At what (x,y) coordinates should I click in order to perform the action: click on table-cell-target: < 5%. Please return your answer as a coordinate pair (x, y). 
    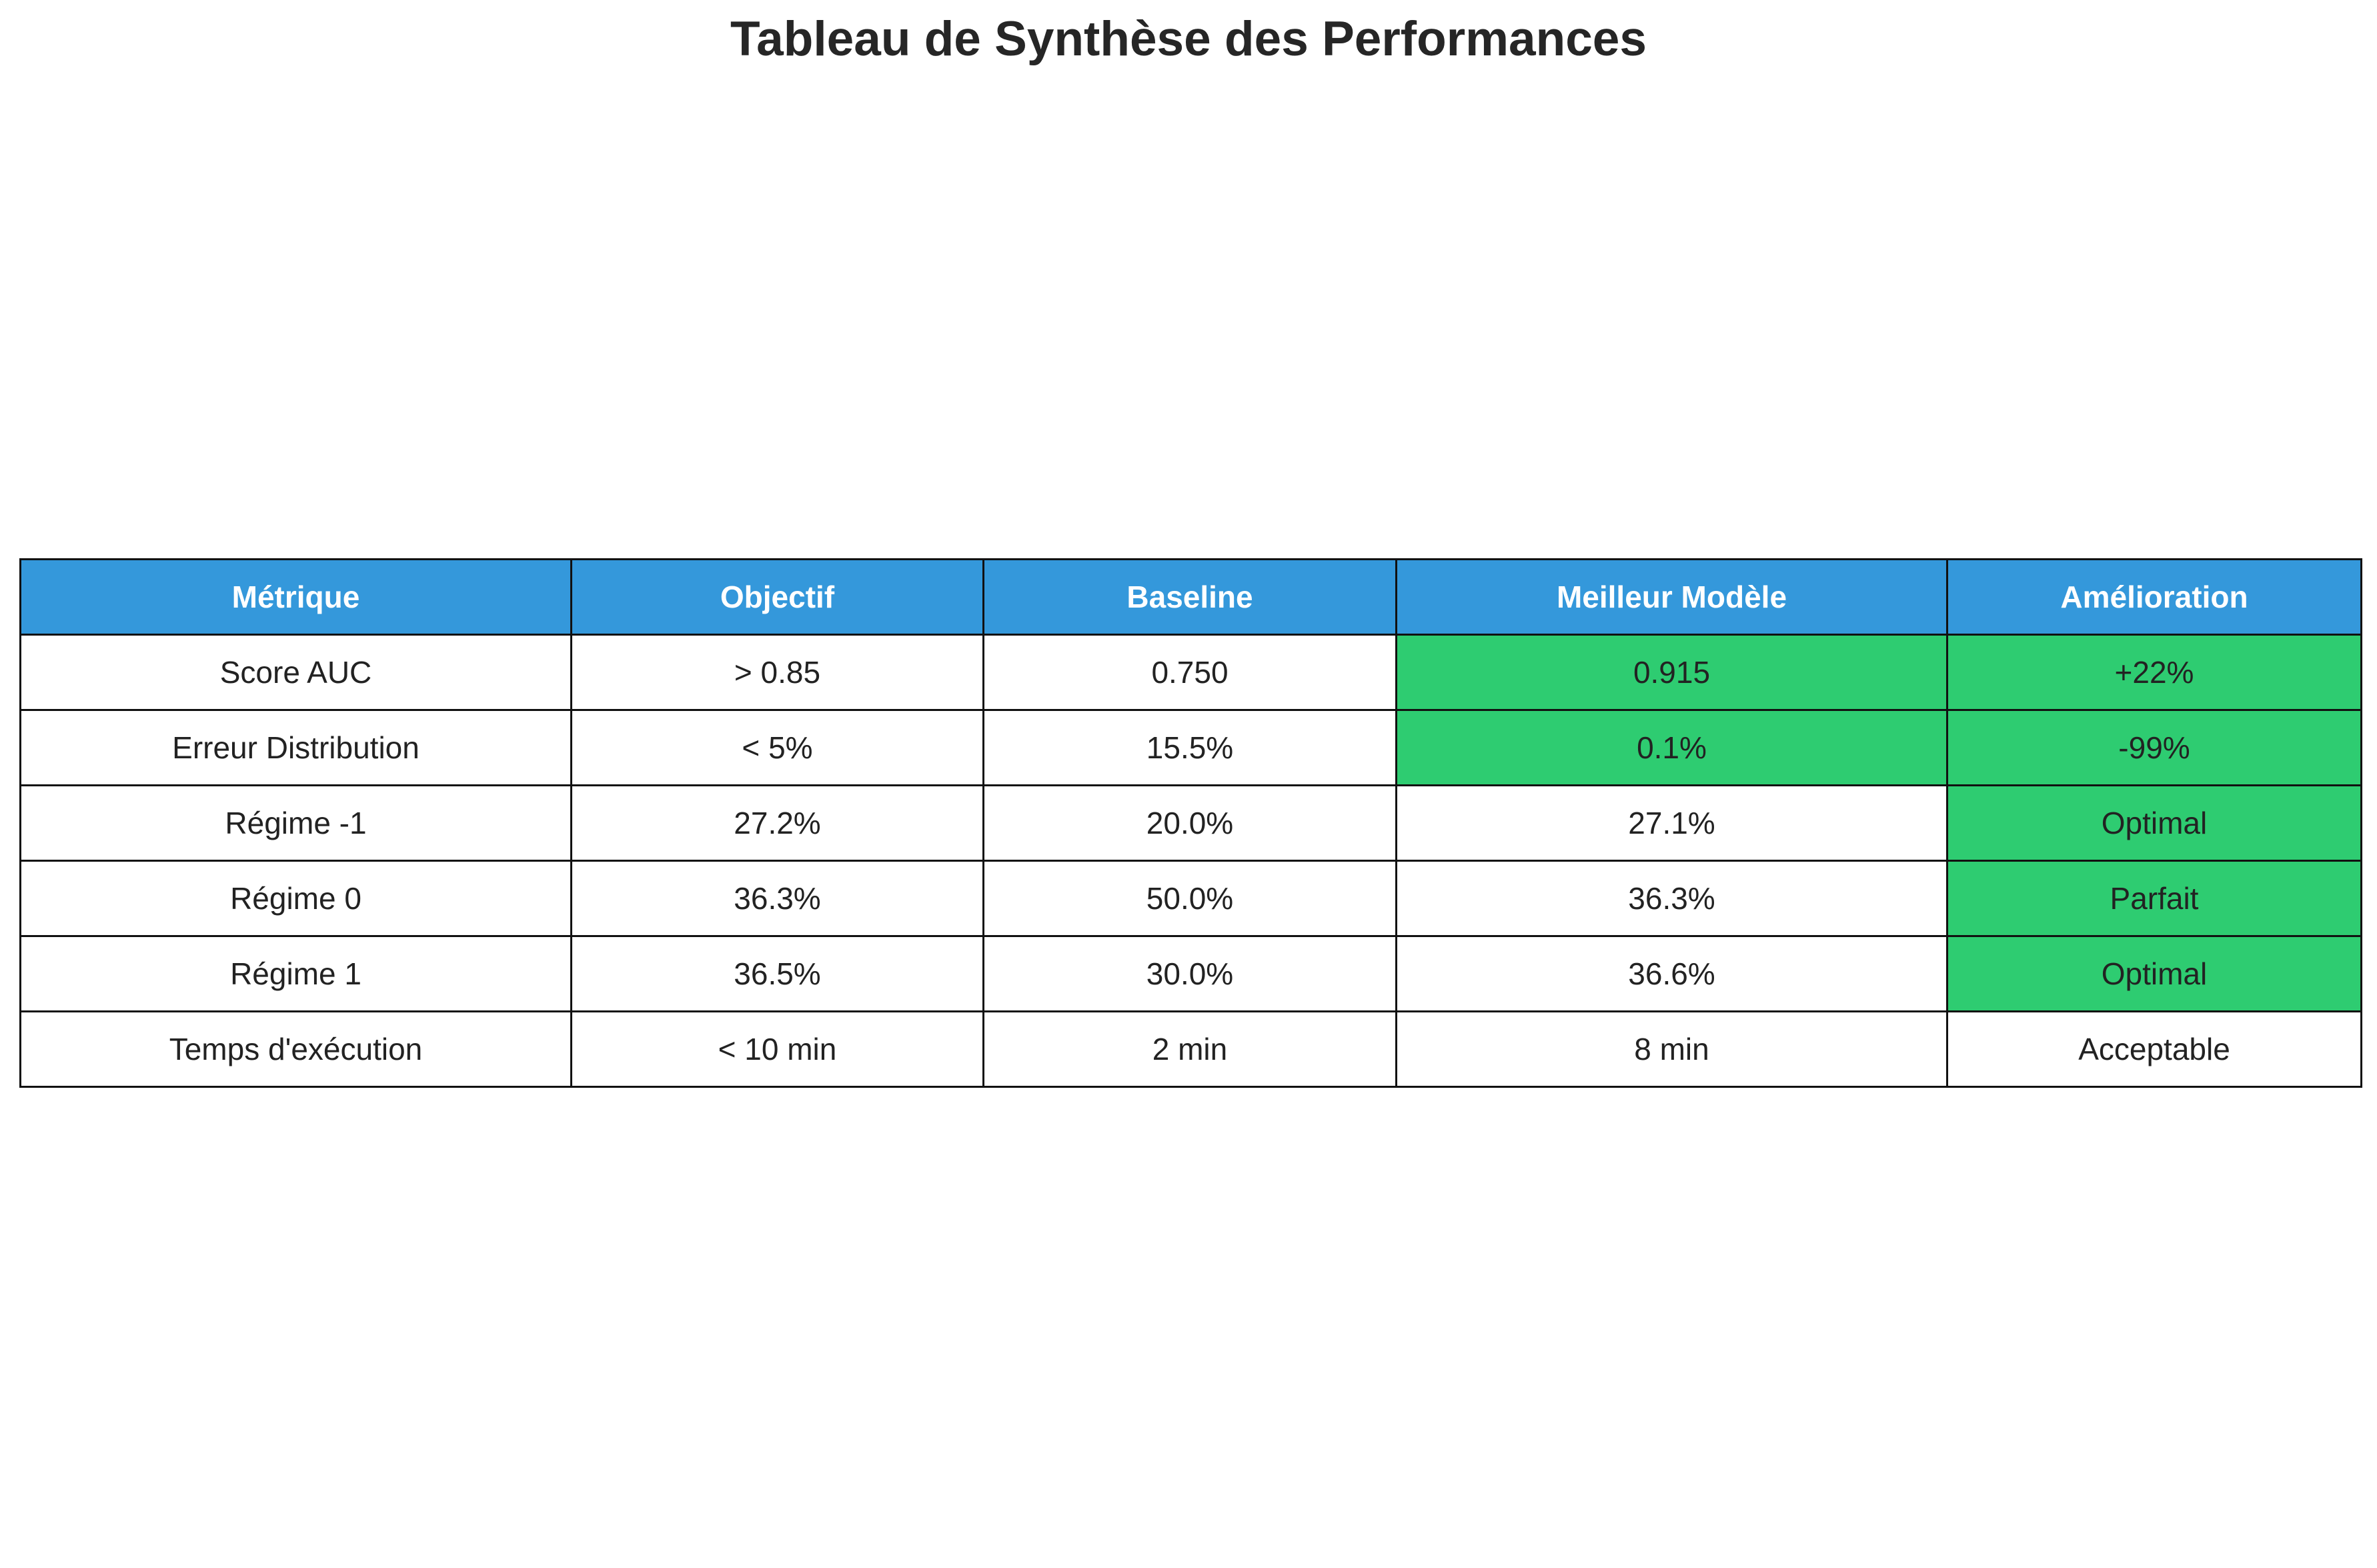
    Looking at the image, I should click on (777, 747).